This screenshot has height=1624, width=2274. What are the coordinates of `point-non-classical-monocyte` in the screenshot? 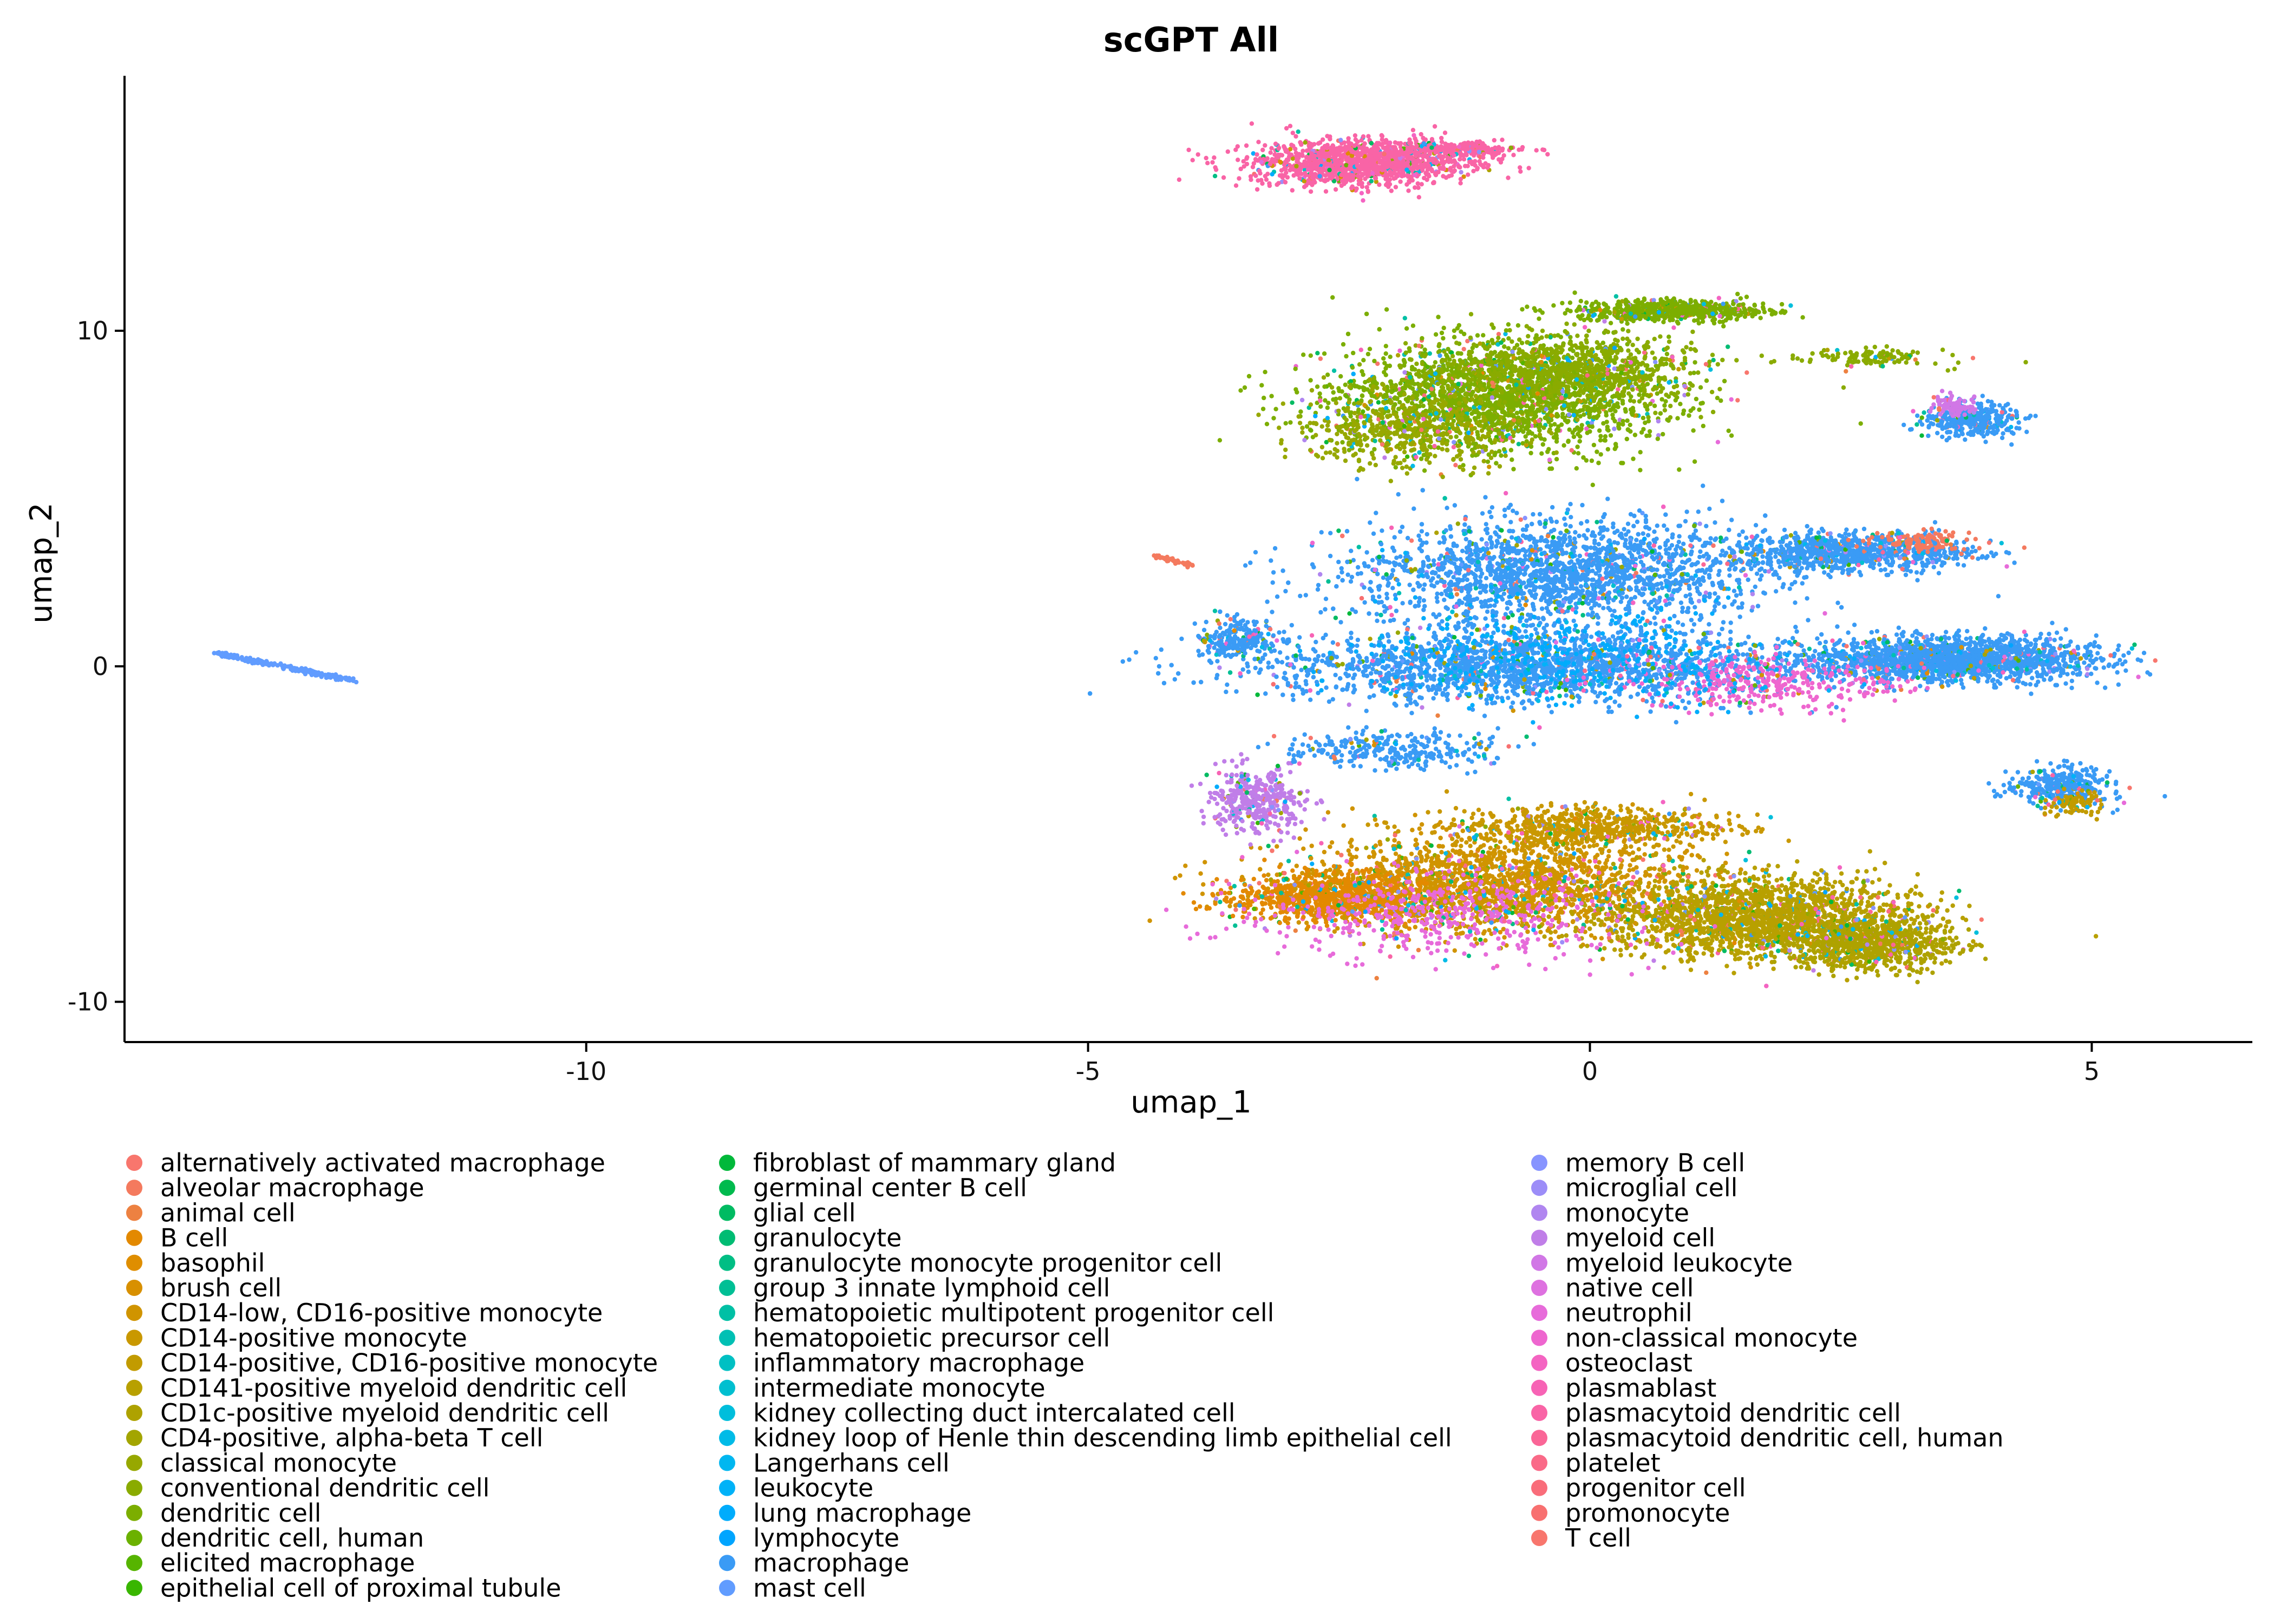 It's located at (1400, 351).